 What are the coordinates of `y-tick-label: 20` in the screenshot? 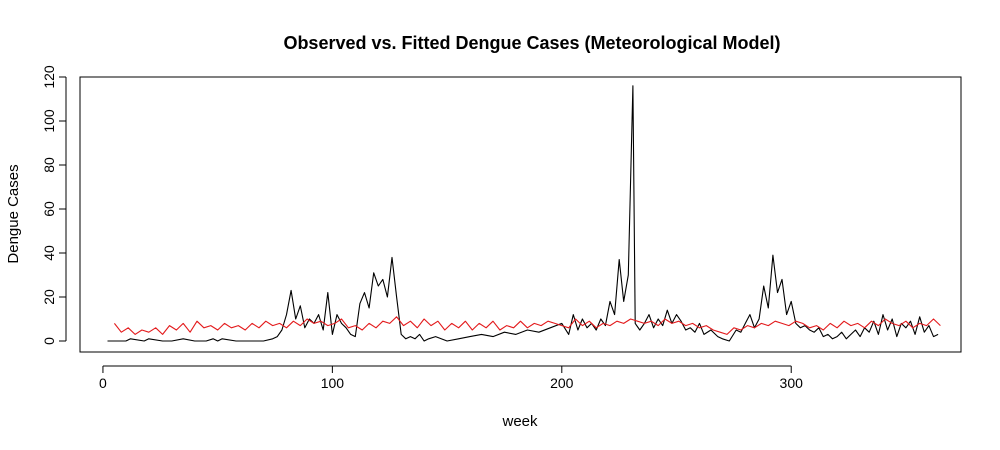 It's located at (49, 297).